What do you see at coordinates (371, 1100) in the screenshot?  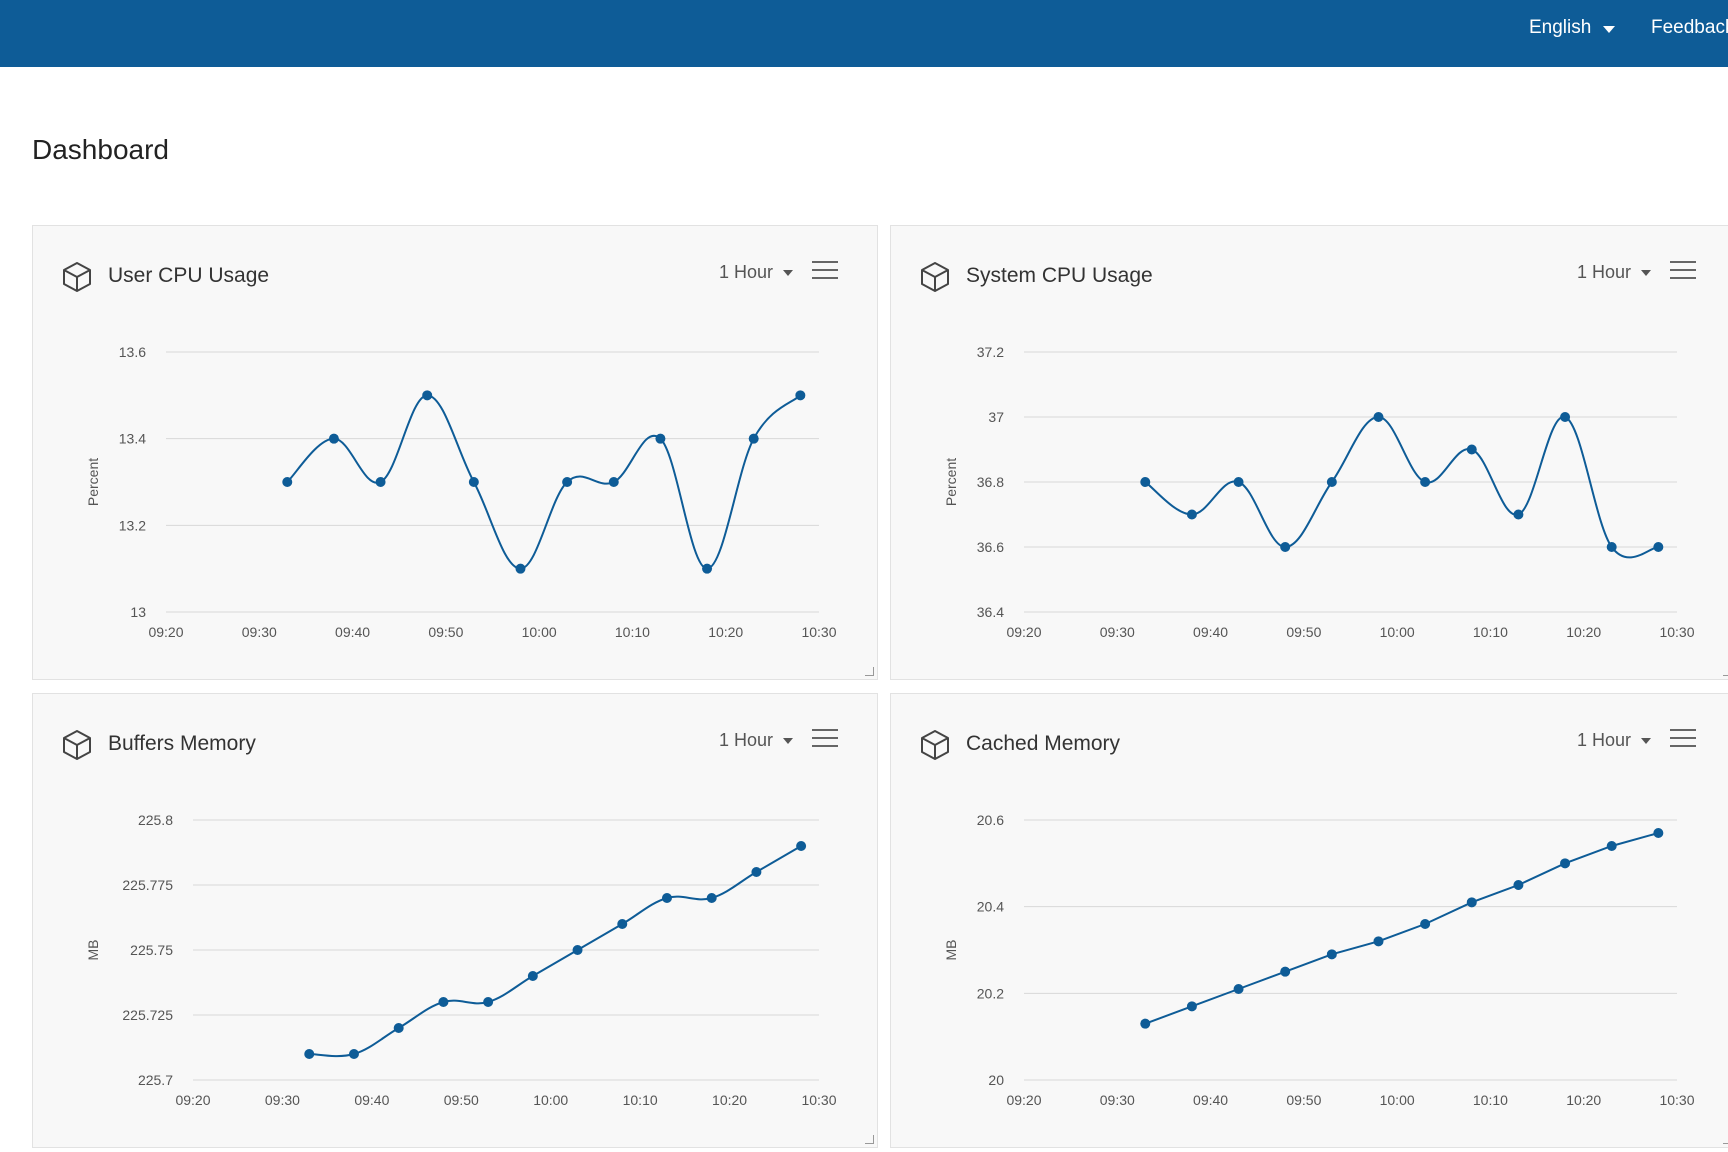 I see `x-tick-label: 09:40` at bounding box center [371, 1100].